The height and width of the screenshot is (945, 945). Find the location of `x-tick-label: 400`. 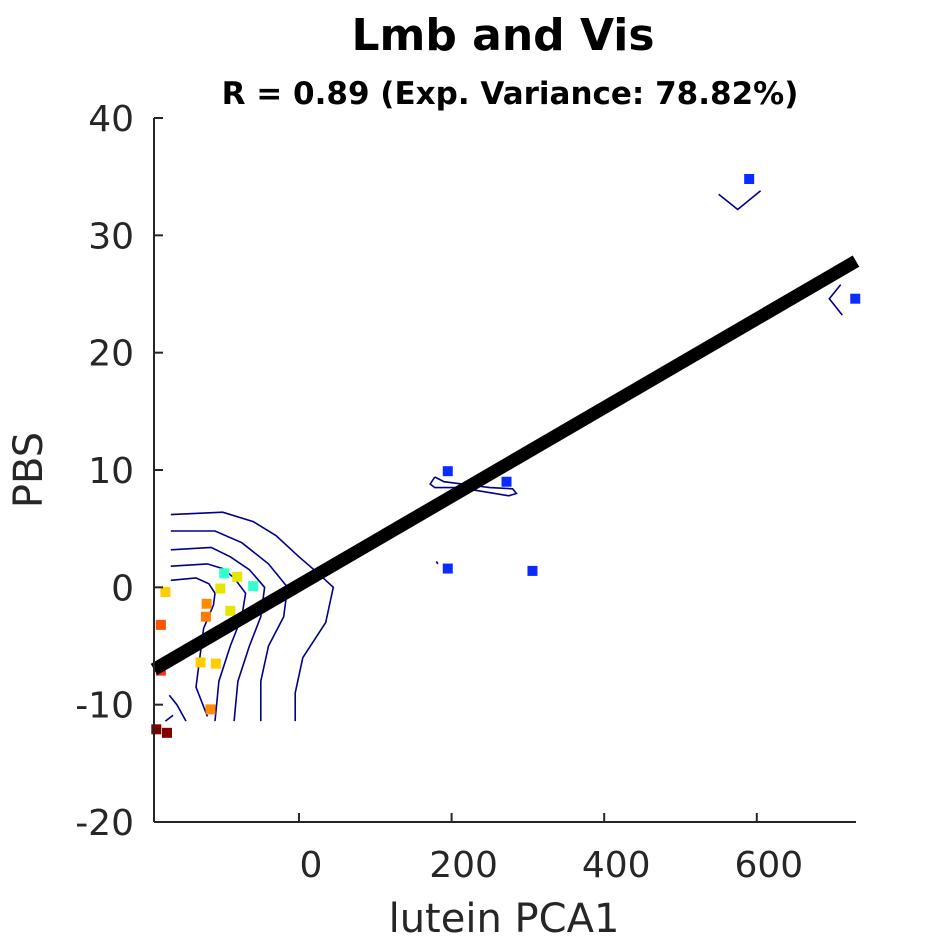

x-tick-label: 400 is located at coordinates (616, 865).